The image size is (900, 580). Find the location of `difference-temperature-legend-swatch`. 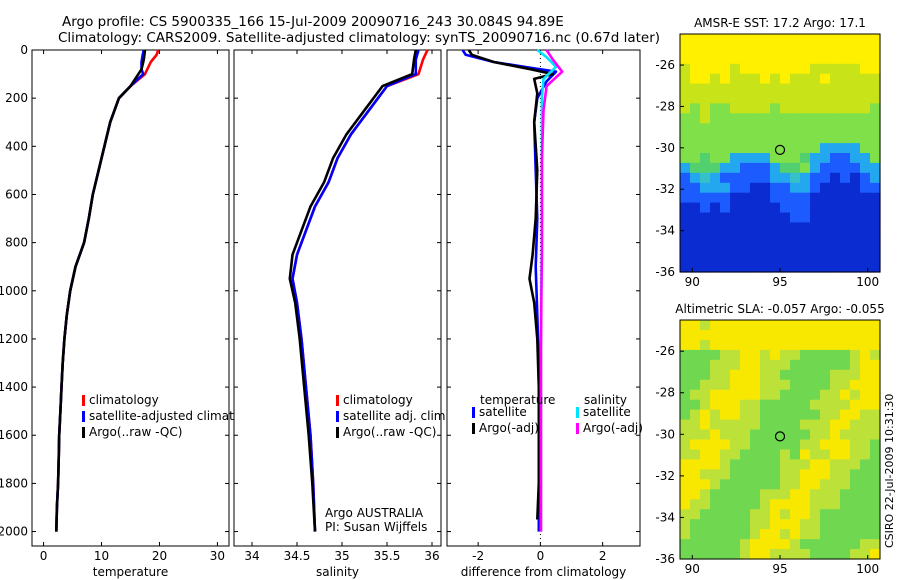

difference-temperature-legend-swatch is located at coordinates (473, 412).